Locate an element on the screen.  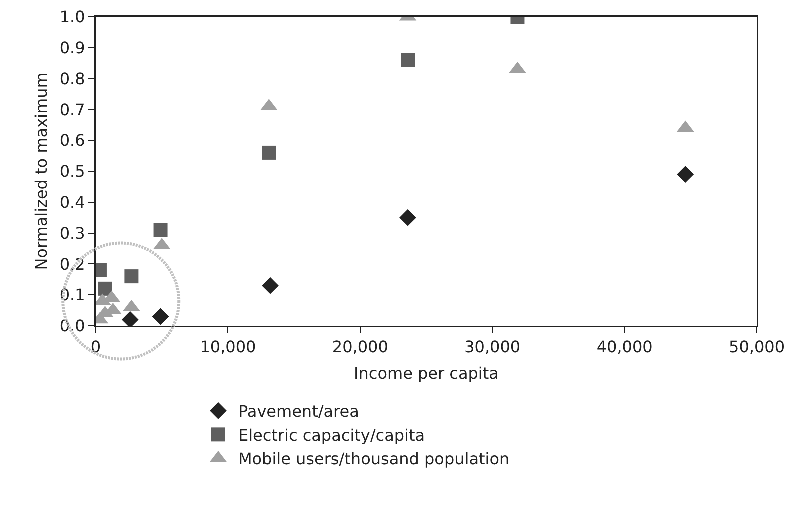
y-tick-label: 1.0 is located at coordinates (73, 17).